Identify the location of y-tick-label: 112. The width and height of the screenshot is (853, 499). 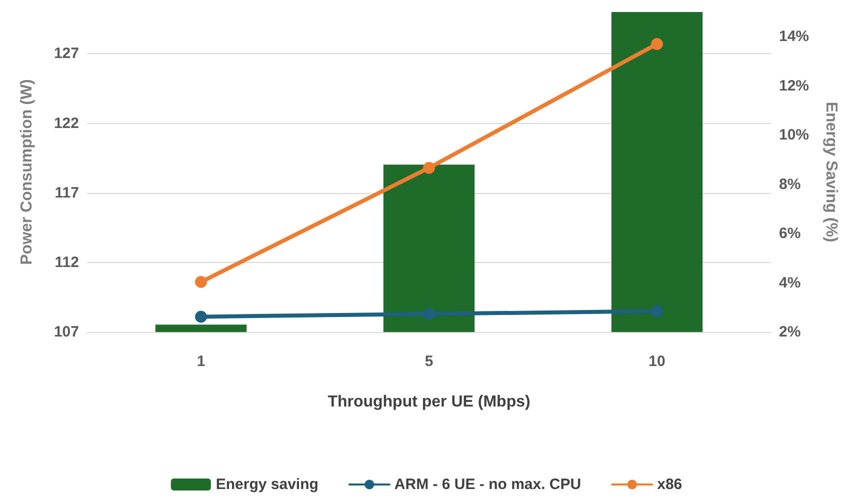
(66, 262).